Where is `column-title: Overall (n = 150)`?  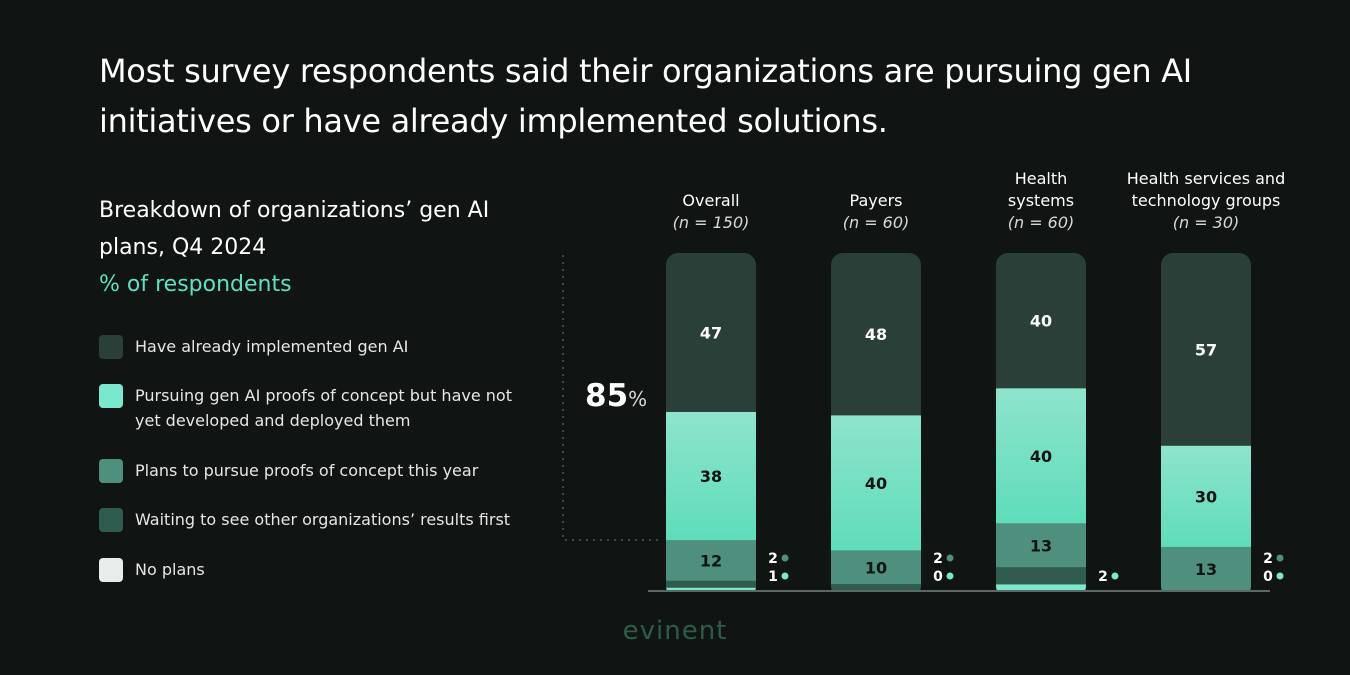
column-title: Overall (n = 150) is located at coordinates (711, 212).